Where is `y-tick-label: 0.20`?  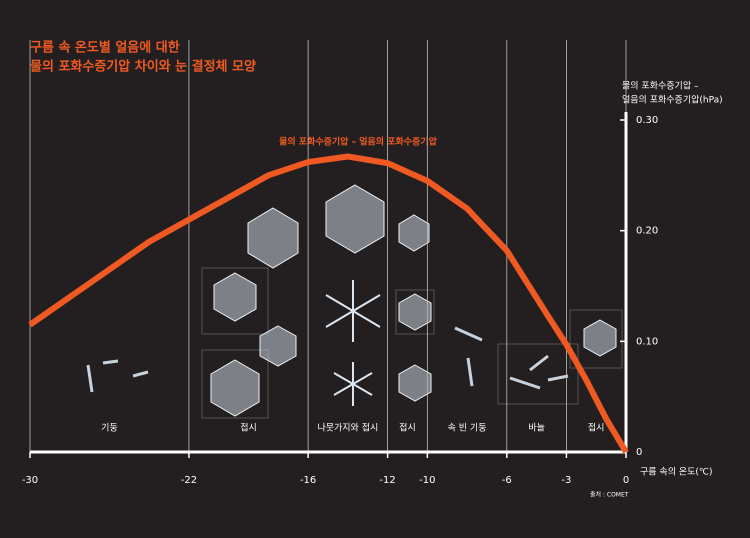
y-tick-label: 0.20 is located at coordinates (647, 231).